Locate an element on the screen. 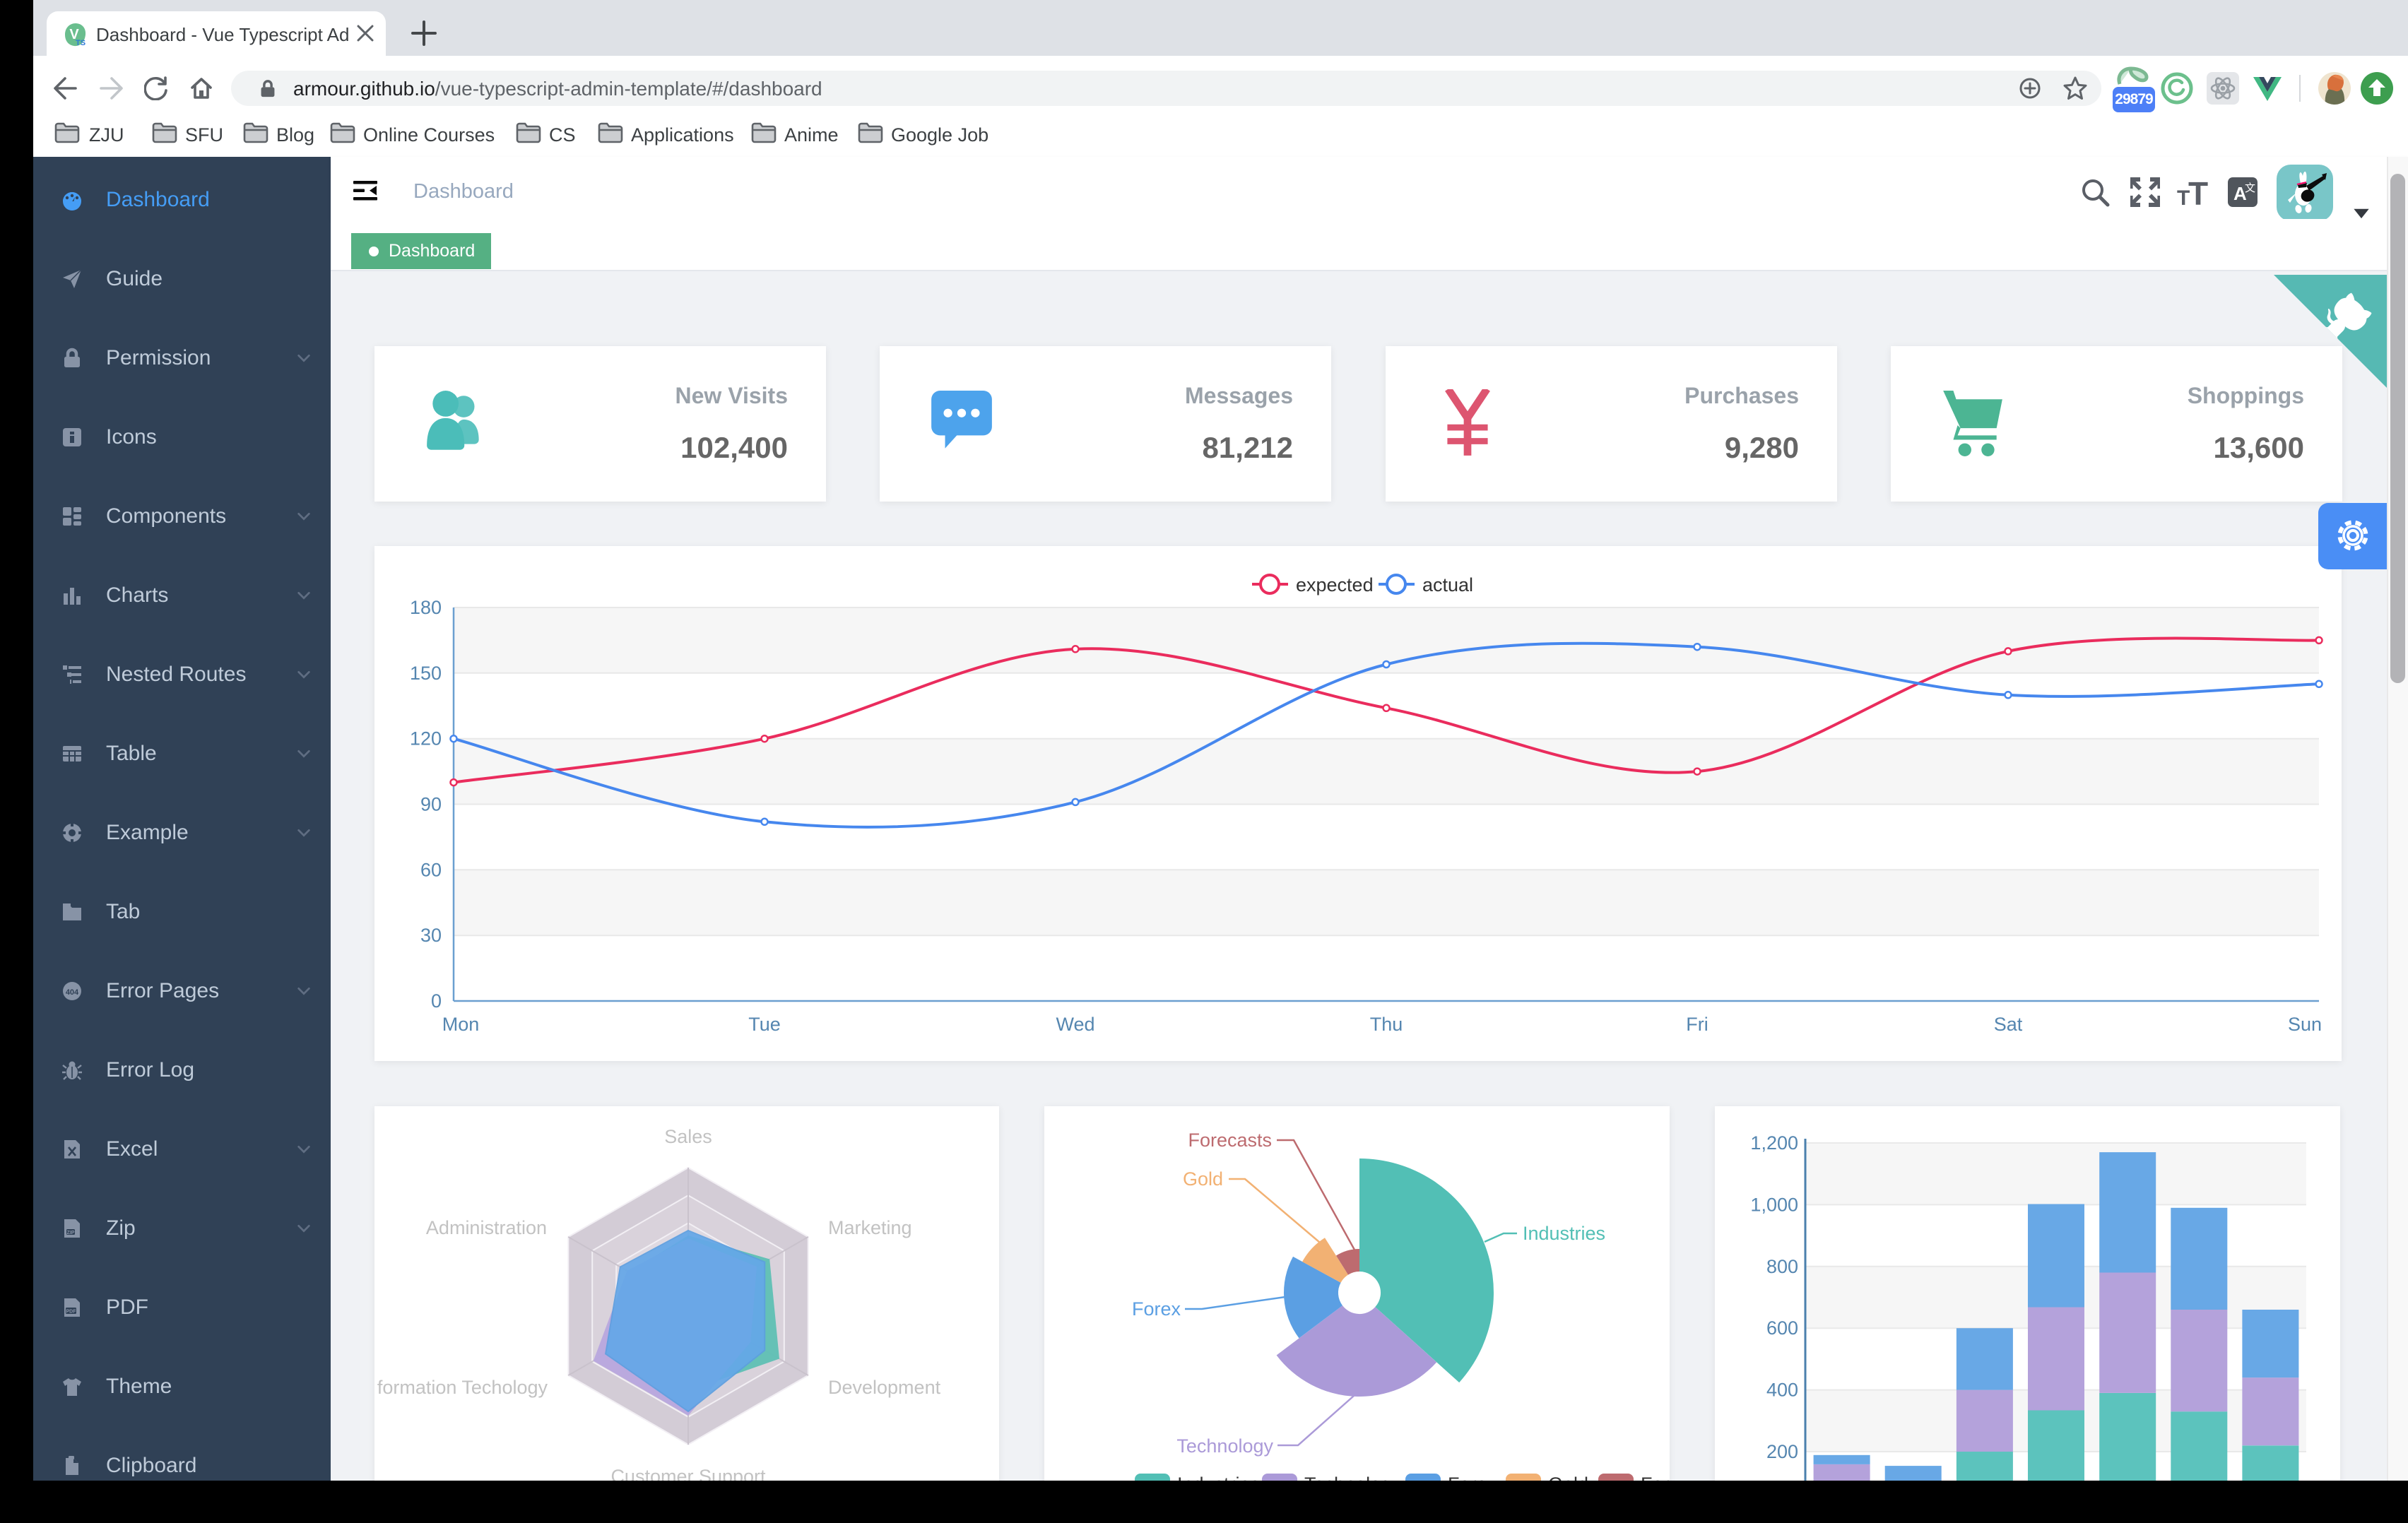  svg-text: Sat is located at coordinates (2008, 1024).